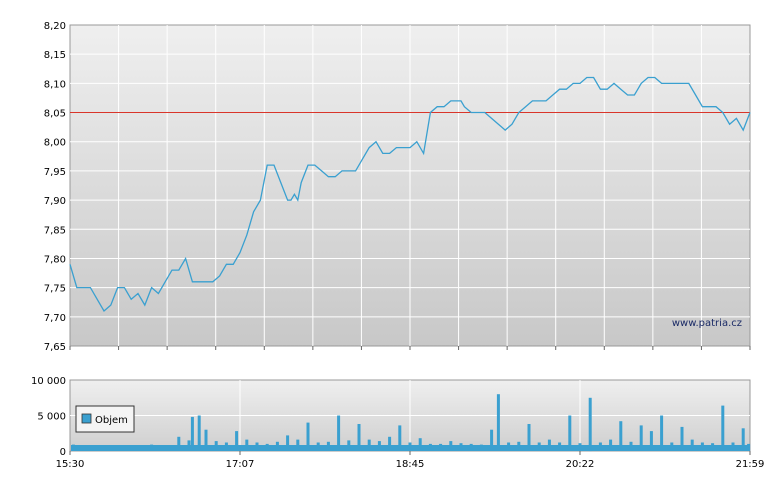 The width and height of the screenshot is (780, 490). I want to click on price-y-tick-label: 8,15, so click(55, 55).